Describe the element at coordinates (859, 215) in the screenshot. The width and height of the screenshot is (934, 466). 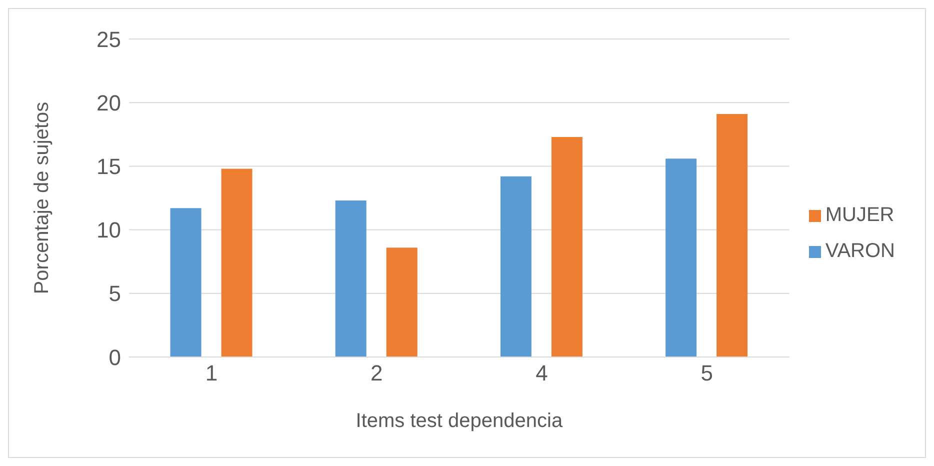
I see `legend-label: MUJER` at that location.